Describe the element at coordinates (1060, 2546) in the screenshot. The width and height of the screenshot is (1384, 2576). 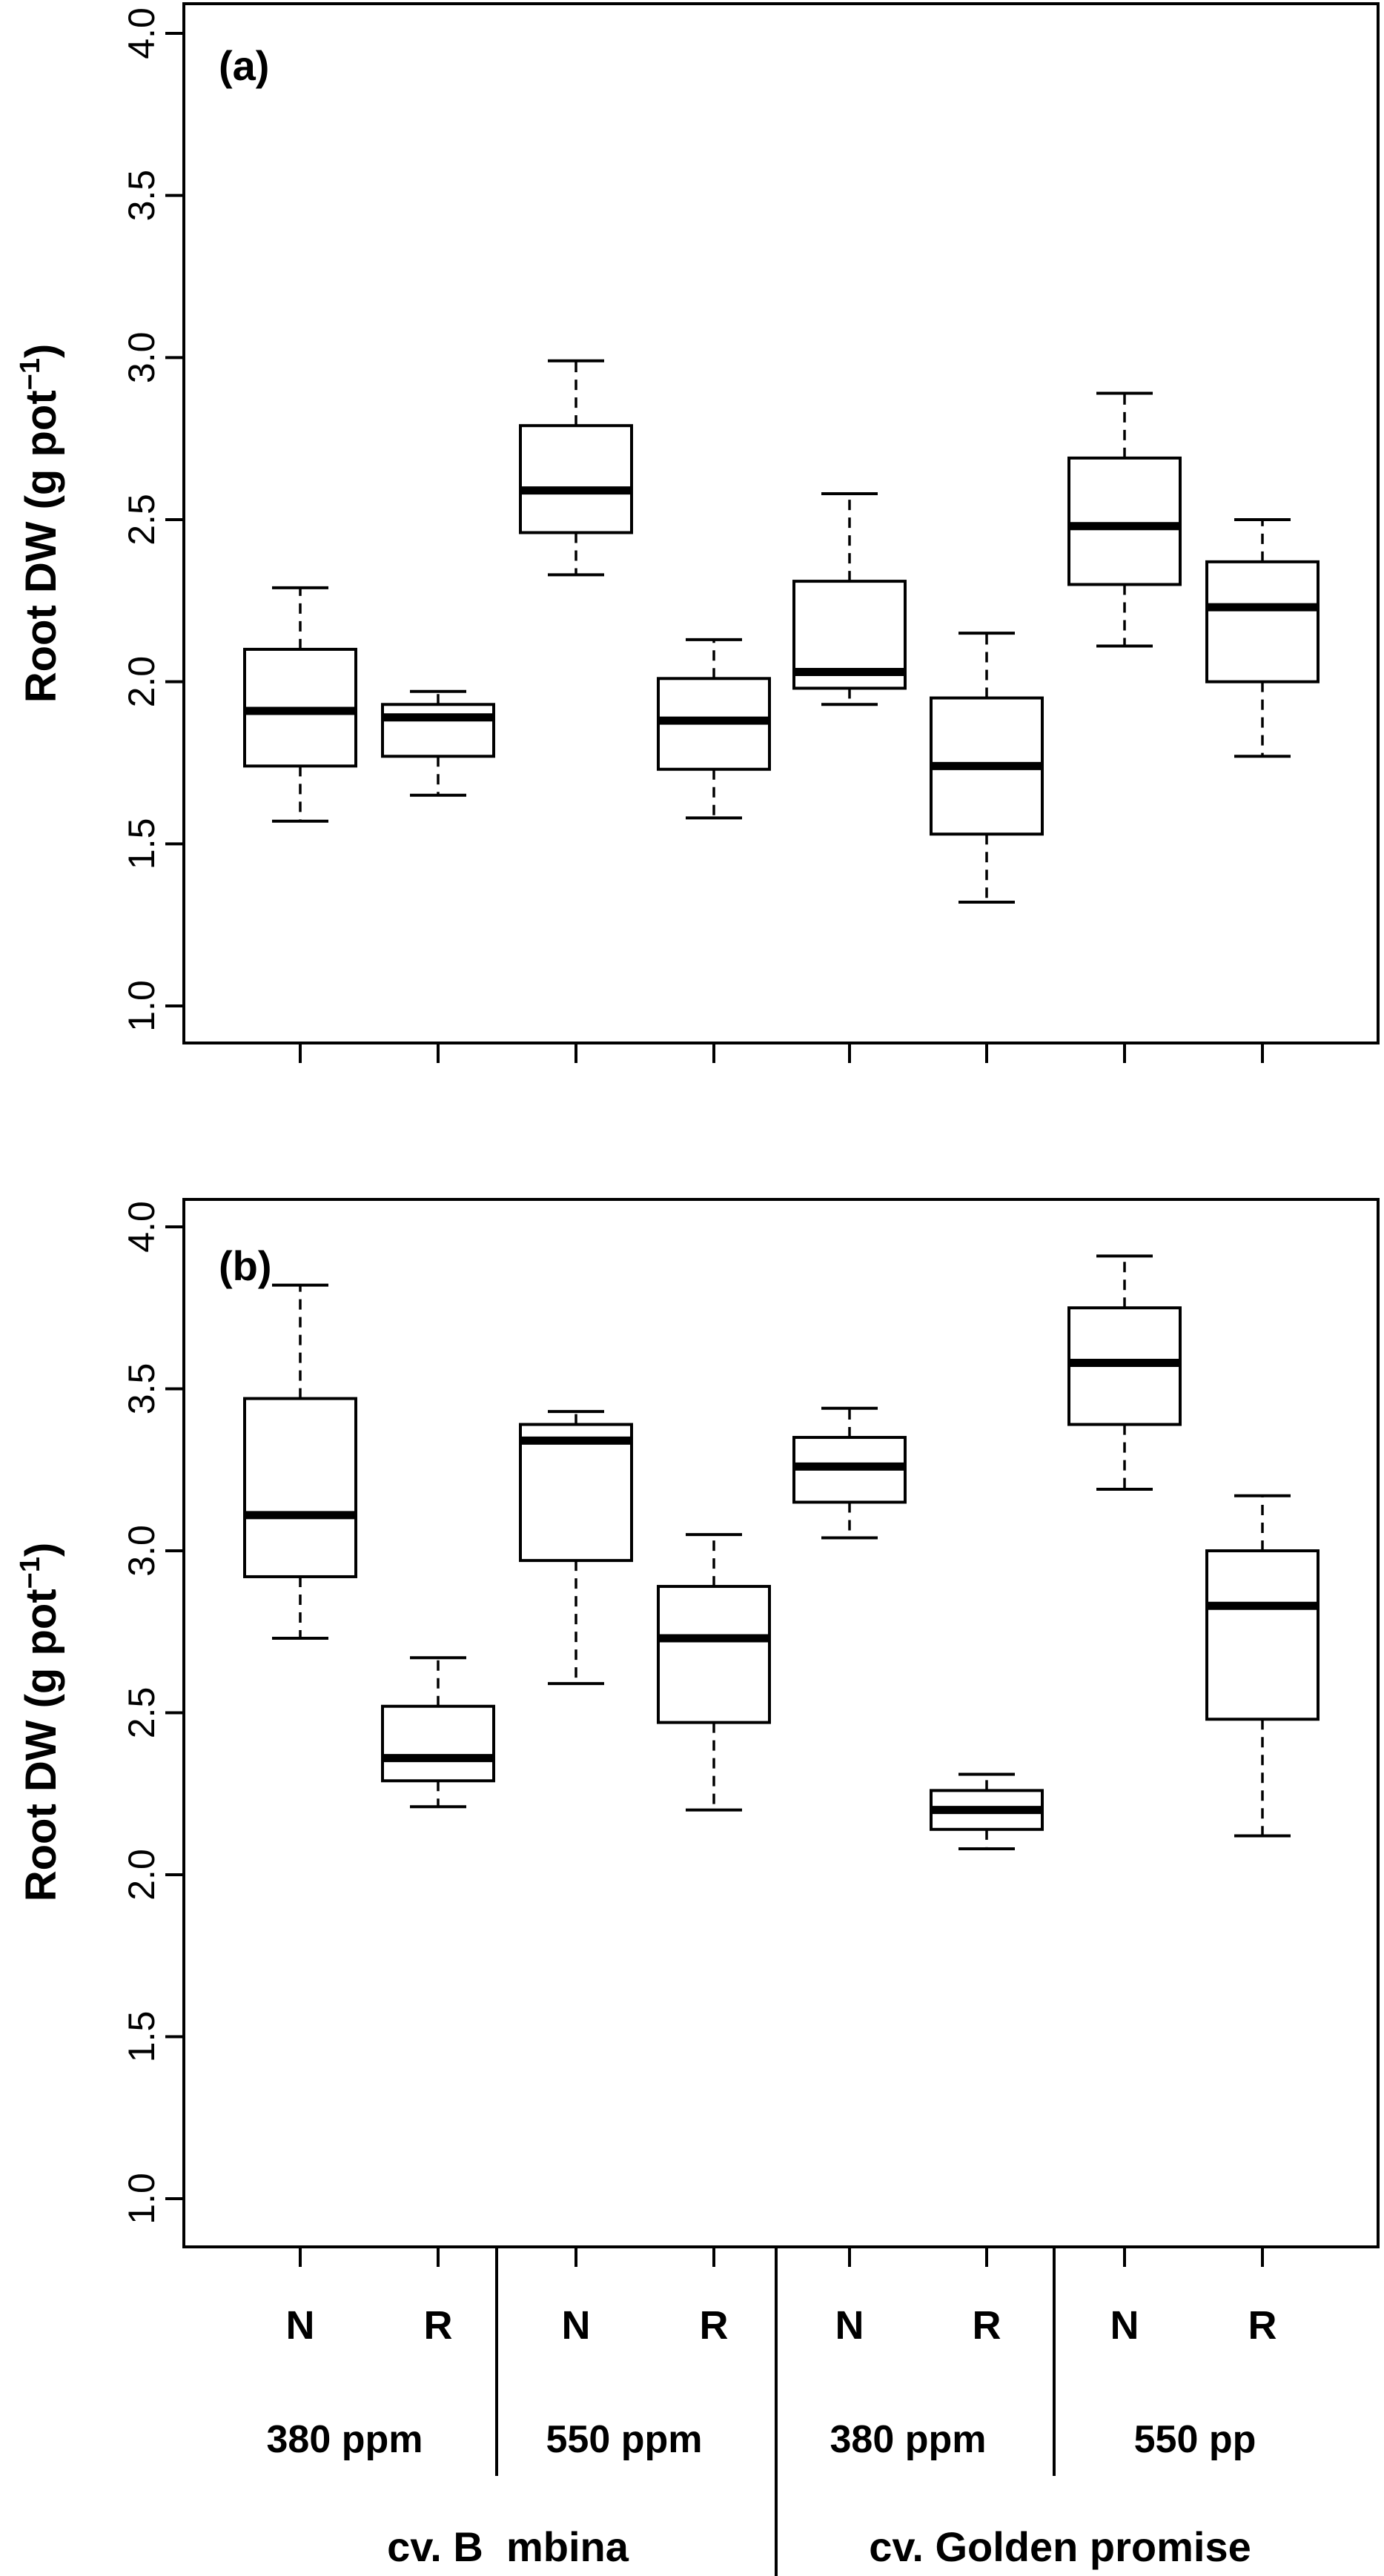
I see `cultivar-label-2: cv. Golden promise` at that location.